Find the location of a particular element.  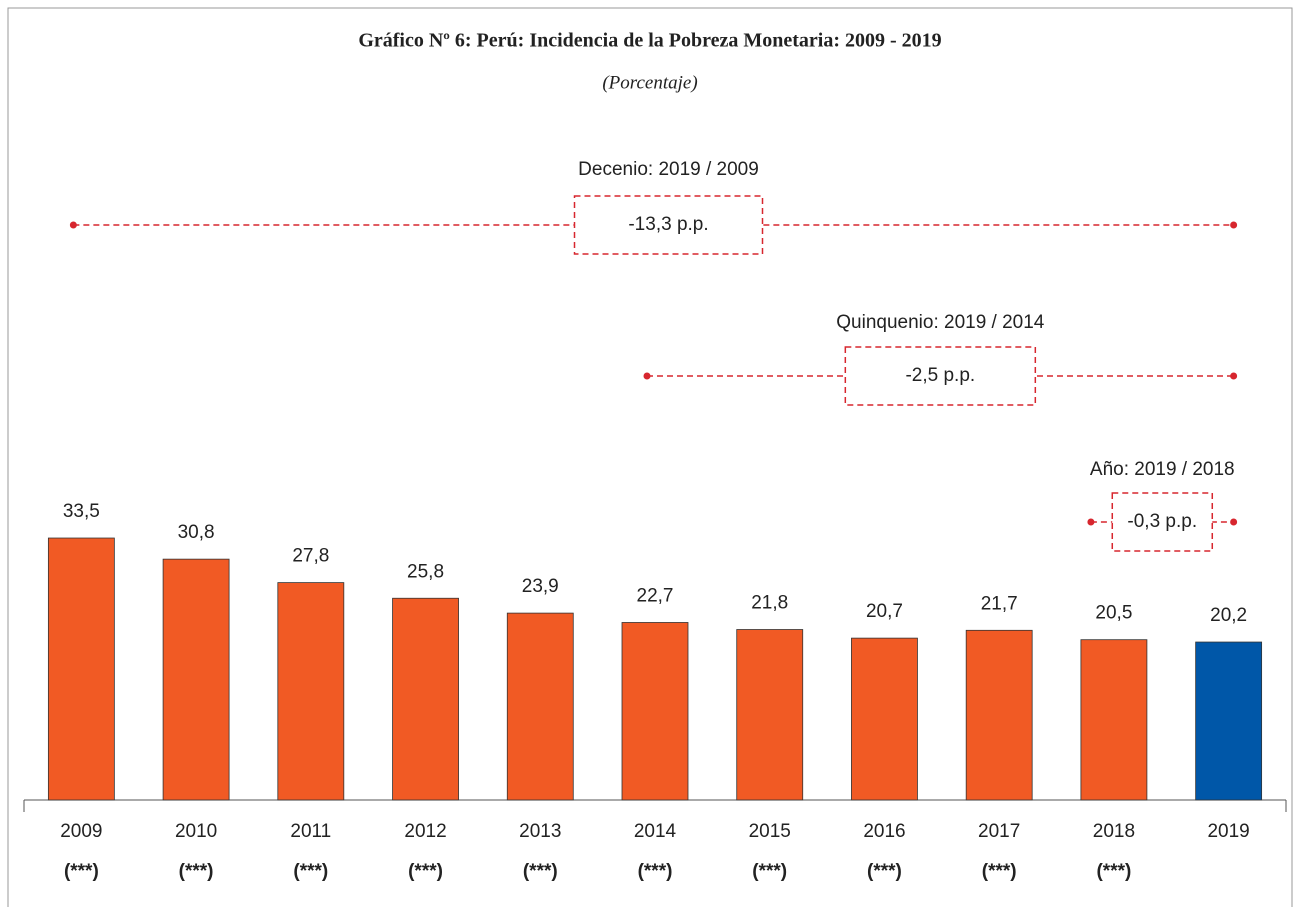

x-tick-label: 2019 is located at coordinates (1228, 831).